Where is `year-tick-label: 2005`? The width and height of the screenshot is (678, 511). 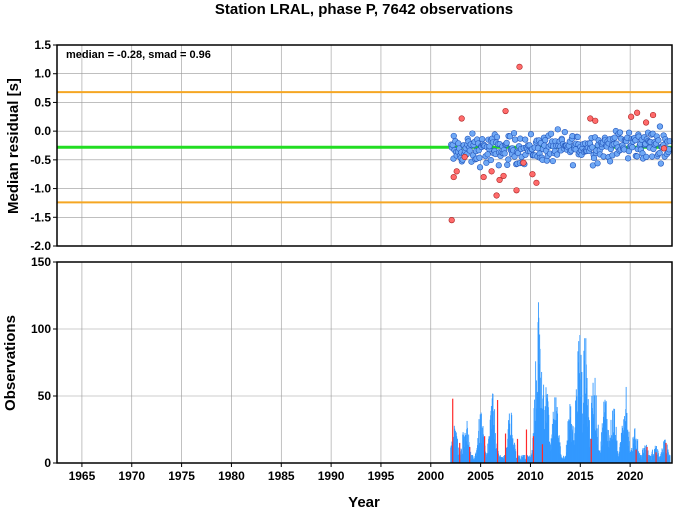 year-tick-label: 2005 is located at coordinates (480, 476).